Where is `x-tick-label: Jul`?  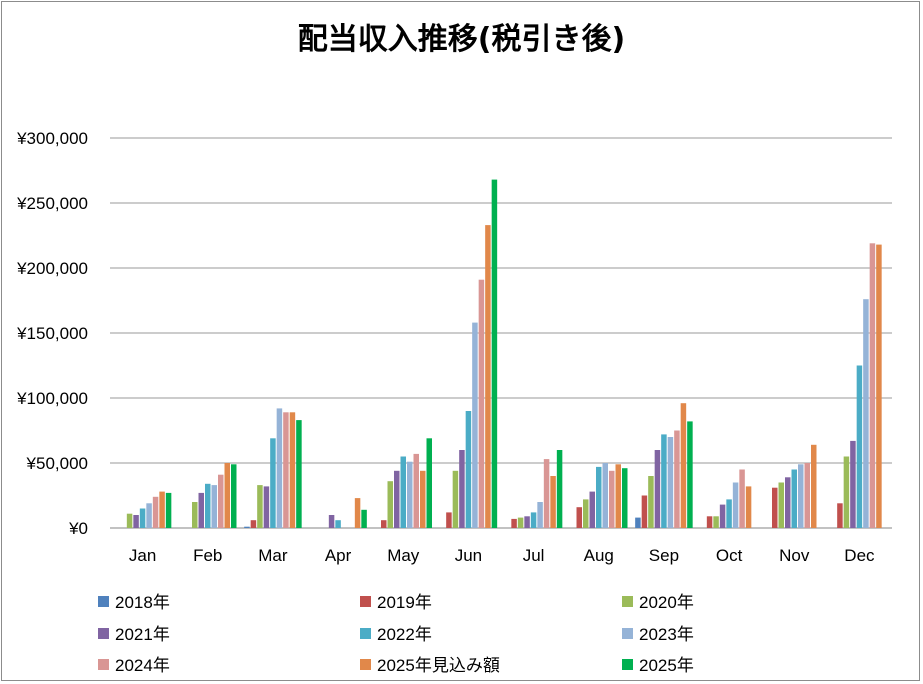 x-tick-label: Jul is located at coordinates (534, 555).